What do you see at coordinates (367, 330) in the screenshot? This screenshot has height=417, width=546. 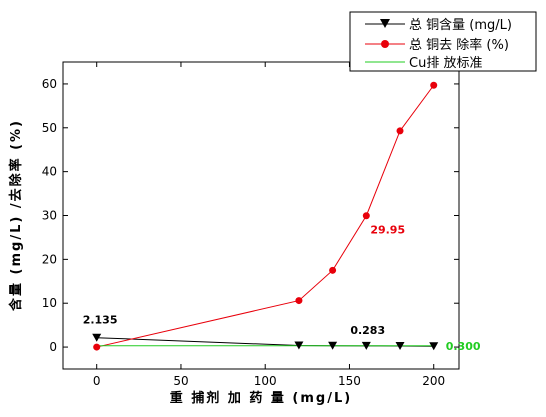 I see `data-label: 0.283` at bounding box center [367, 330].